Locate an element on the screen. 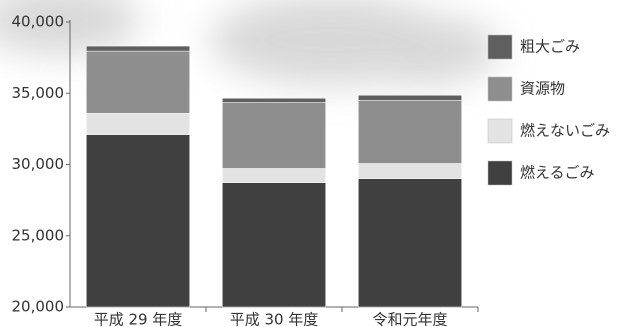 The image size is (635, 327). legend-label: 燃えるごみ is located at coordinates (557, 173).